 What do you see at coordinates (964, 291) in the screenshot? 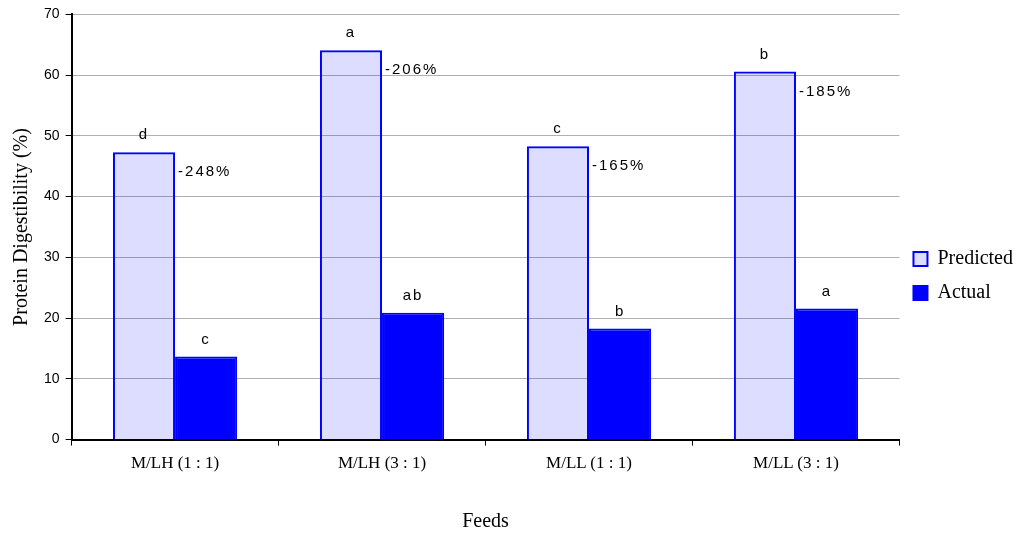
I see `legend-label: Actual` at bounding box center [964, 291].